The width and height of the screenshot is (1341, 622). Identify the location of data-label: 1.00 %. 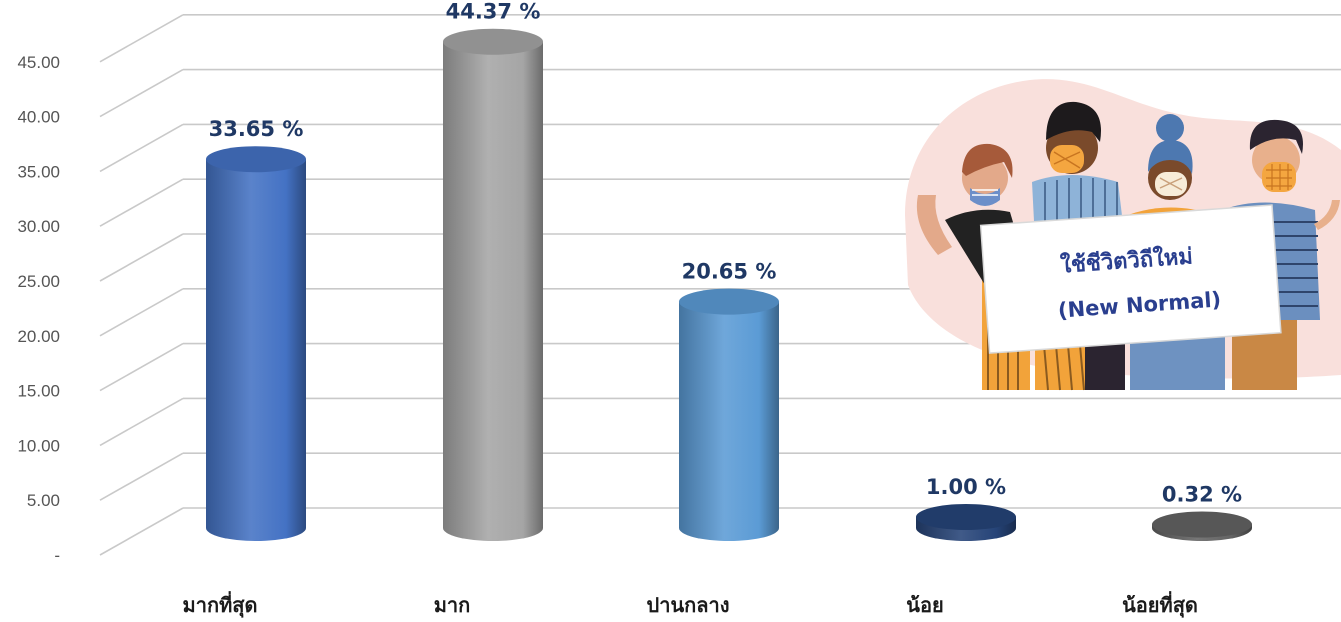
(966, 487).